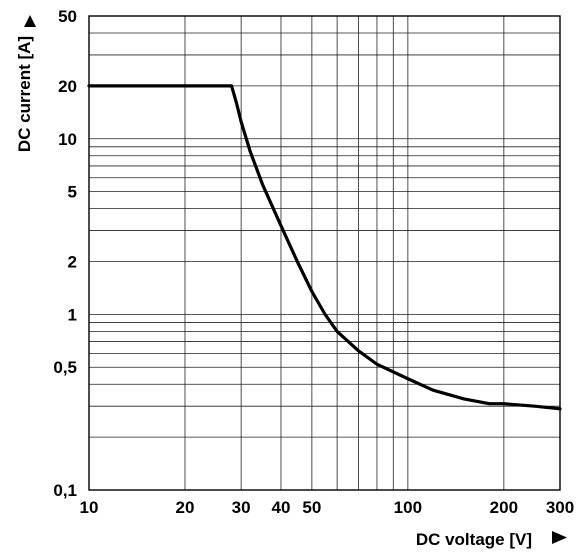 This screenshot has width=584, height=556. I want to click on x-tick-labels: 10 20 30 40 50 100 200 300, so click(327, 507).